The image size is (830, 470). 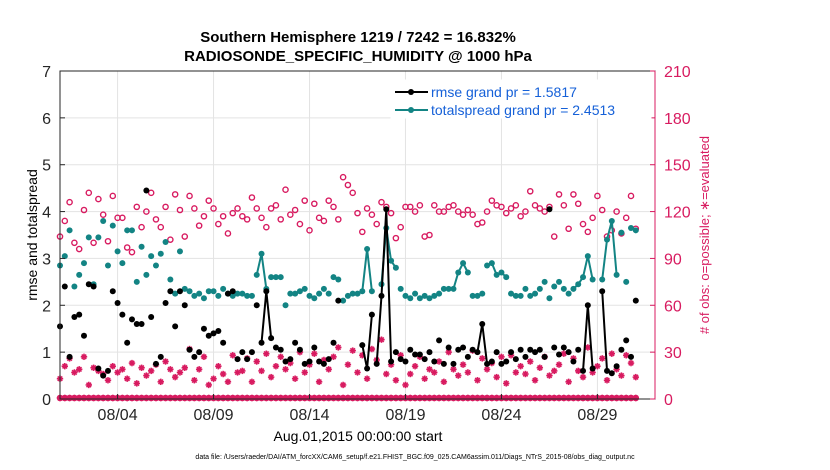 What do you see at coordinates (504, 92) in the screenshot?
I see `legend-rmse-label: rmse grand pr = 1.5817` at bounding box center [504, 92].